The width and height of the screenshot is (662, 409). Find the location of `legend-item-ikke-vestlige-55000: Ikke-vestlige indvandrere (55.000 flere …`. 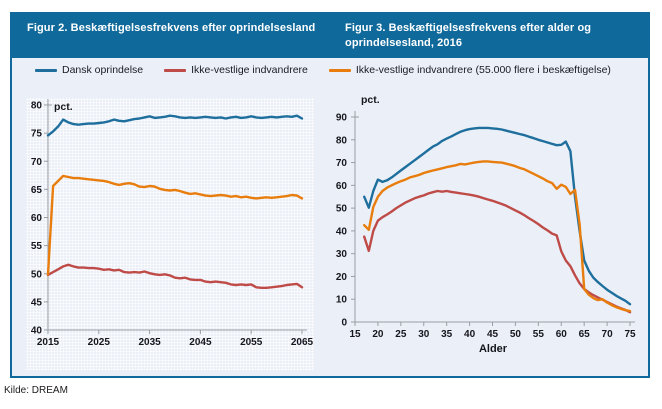

legend-item-ikke-vestlige-55000: Ikke-vestlige indvandrere (55.000 flere … is located at coordinates (469, 70).